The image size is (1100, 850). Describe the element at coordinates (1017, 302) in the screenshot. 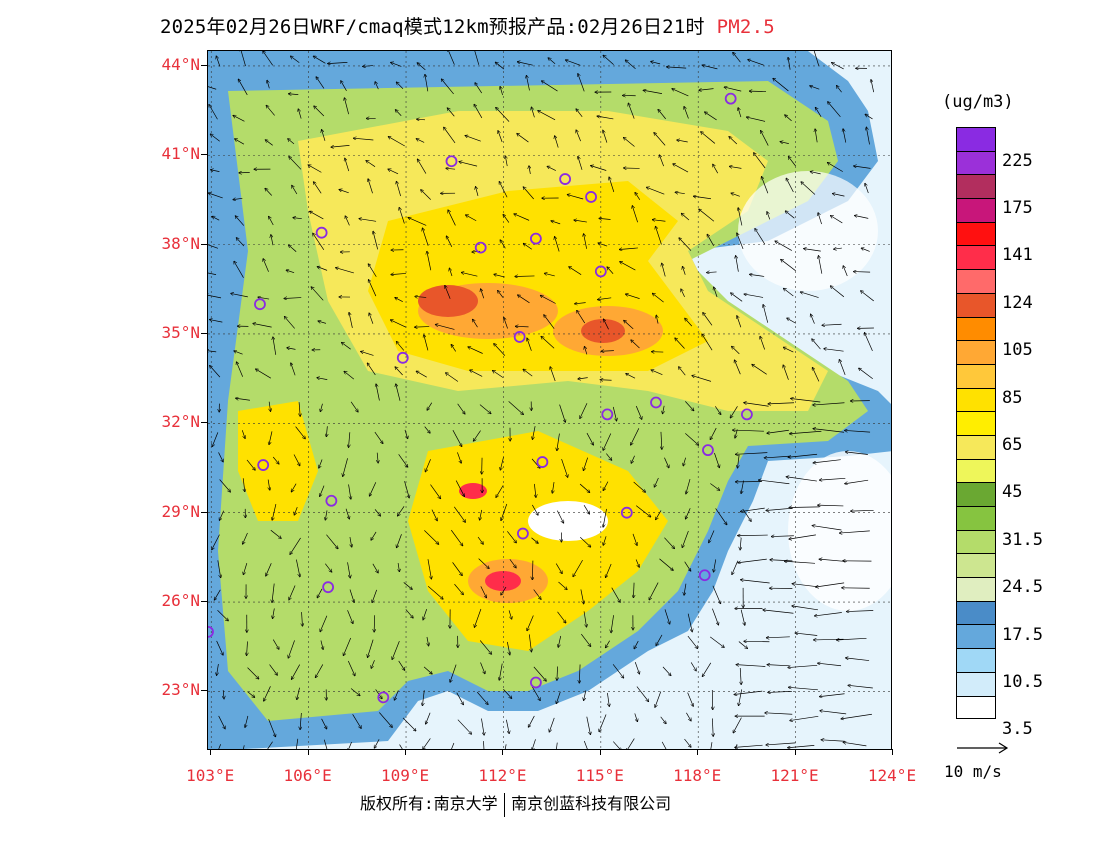

I see `legend-value-label: 124` at that location.